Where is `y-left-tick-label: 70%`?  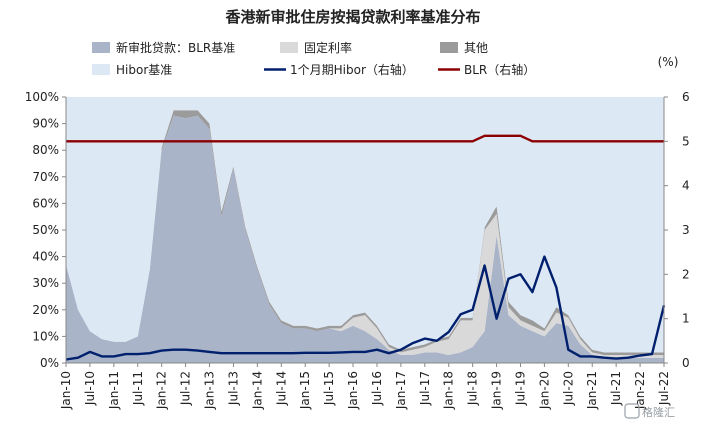
y-left-tick-label: 70% is located at coordinates (45, 177).